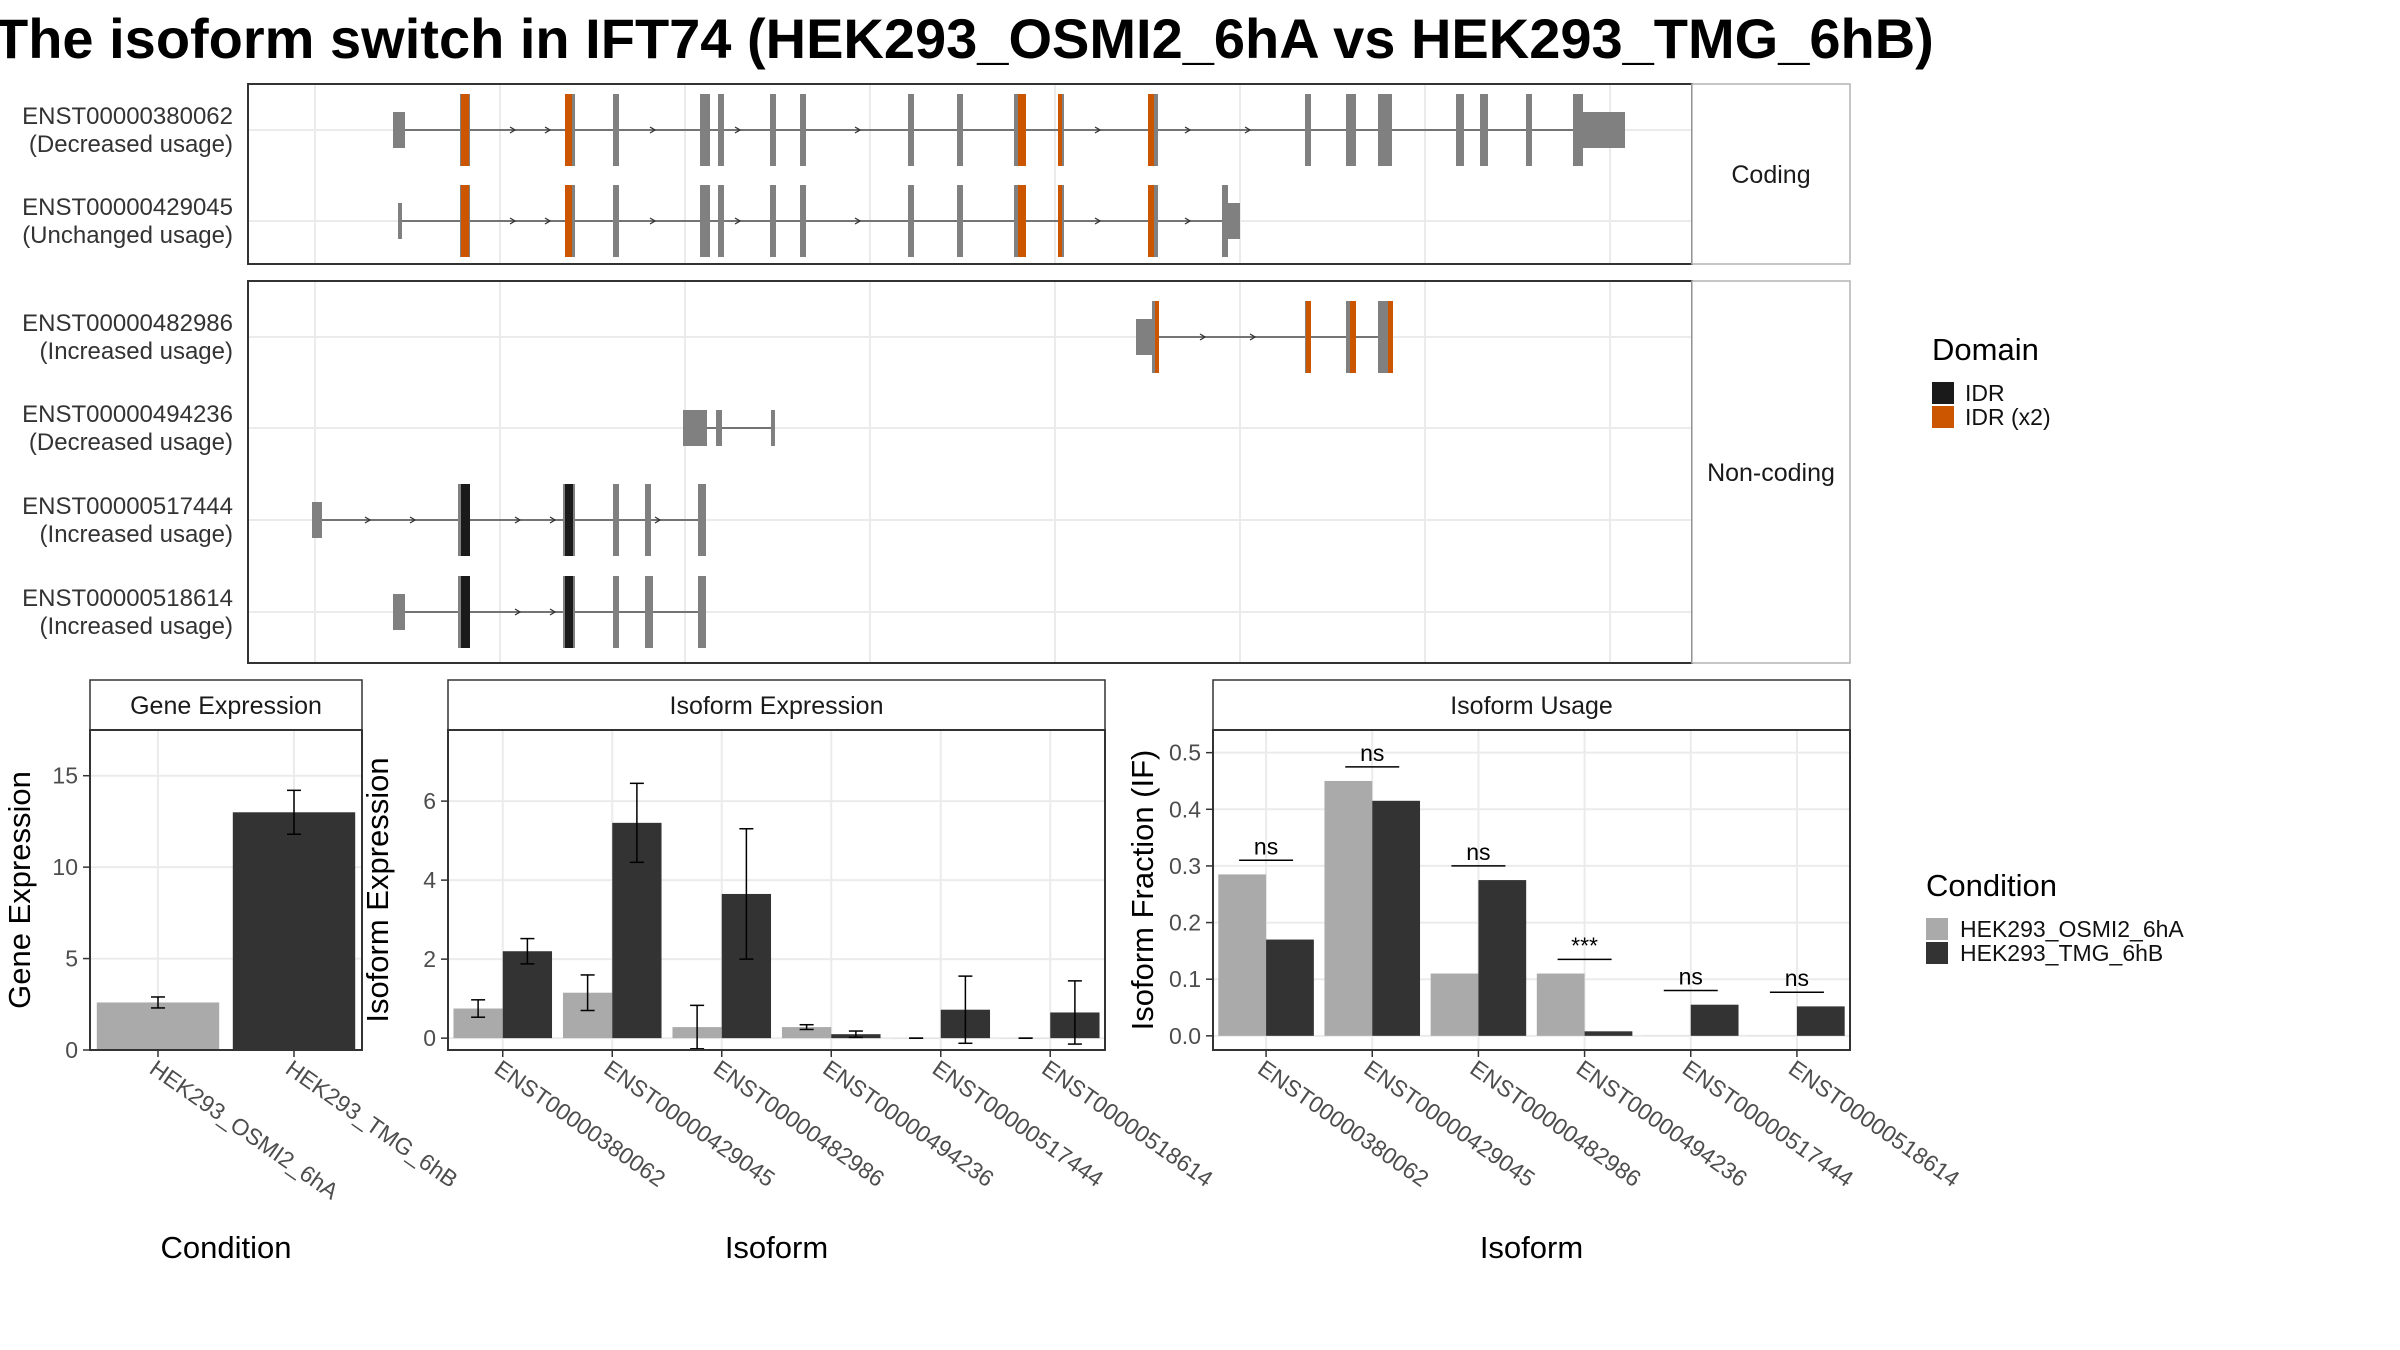  Describe the element at coordinates (1185, 866) in the screenshot. I see `y-tick-label: 0.3` at that location.